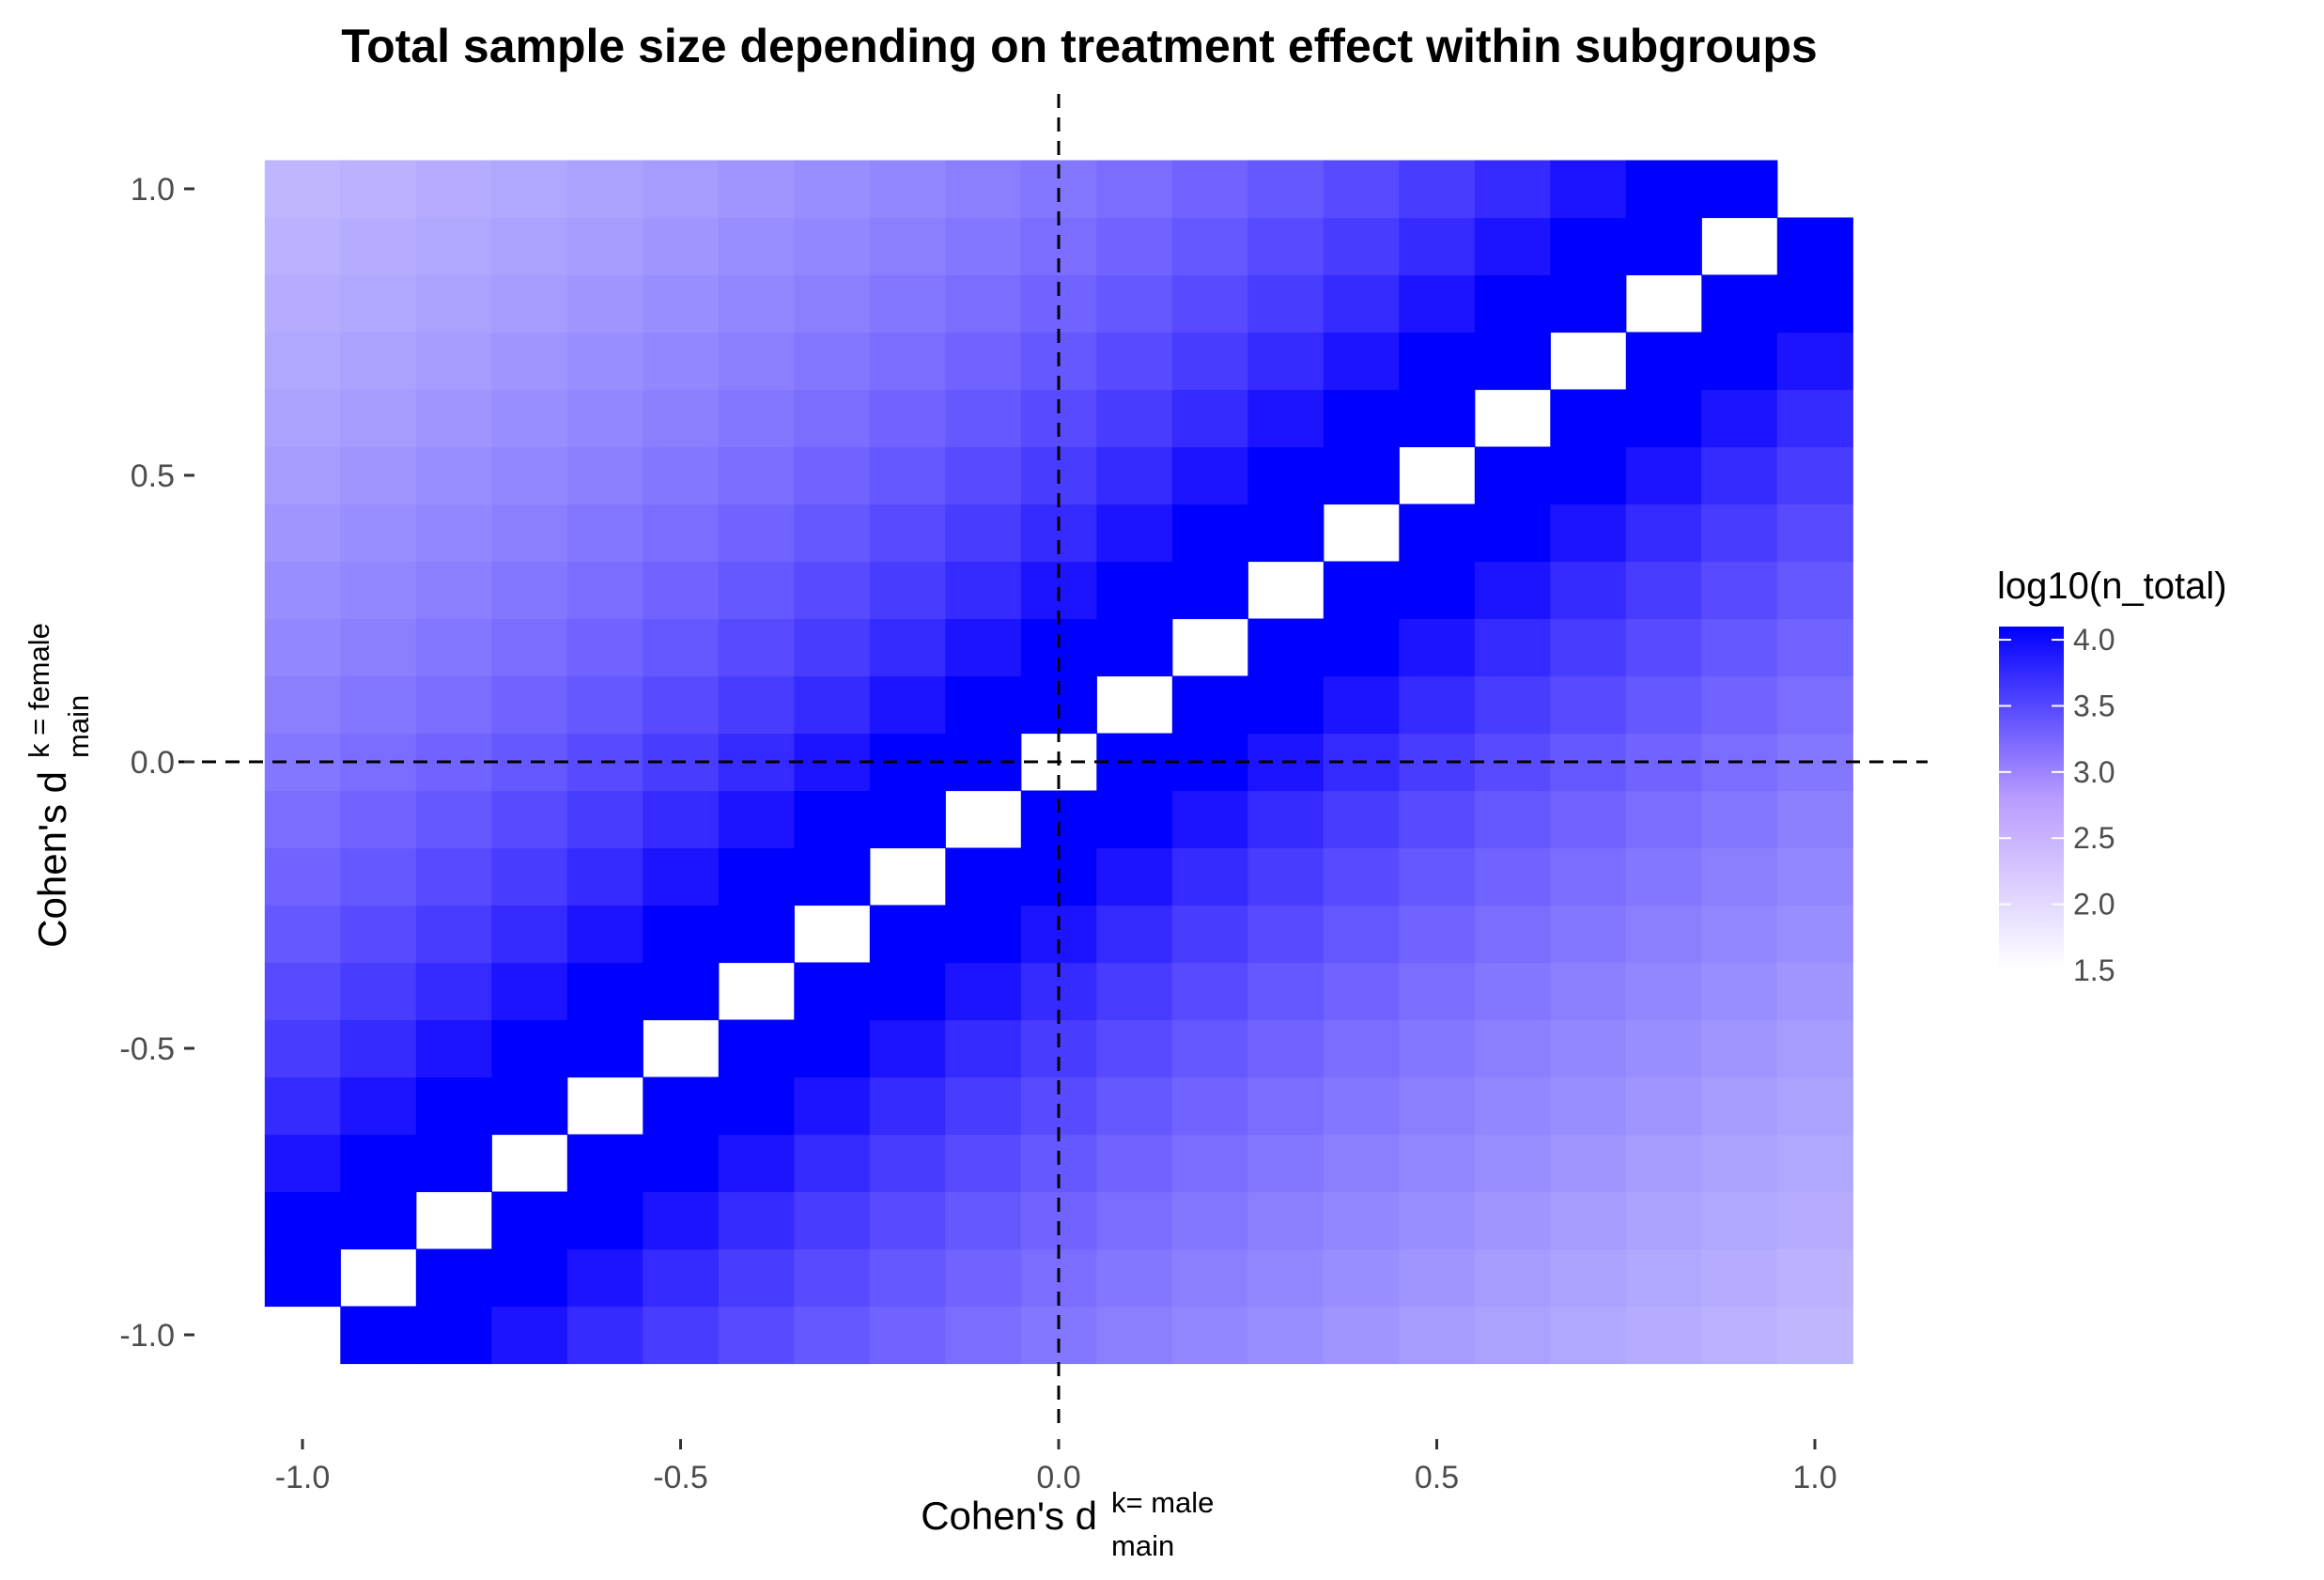 The width and height of the screenshot is (2324, 1580). I want to click on x-tick-label: -0.5, so click(680, 1477).